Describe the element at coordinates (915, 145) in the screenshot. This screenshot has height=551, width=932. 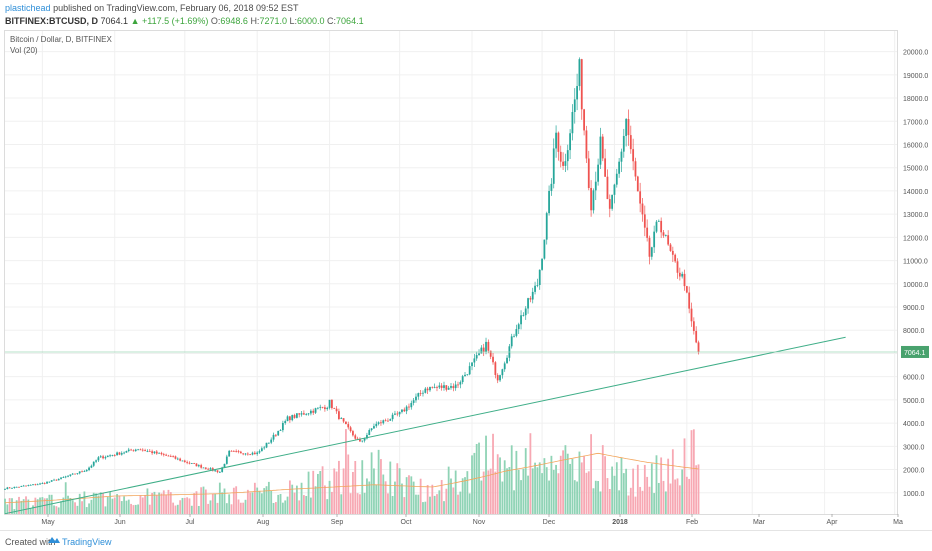
I see `y-tick-label: 16000.0` at that location.